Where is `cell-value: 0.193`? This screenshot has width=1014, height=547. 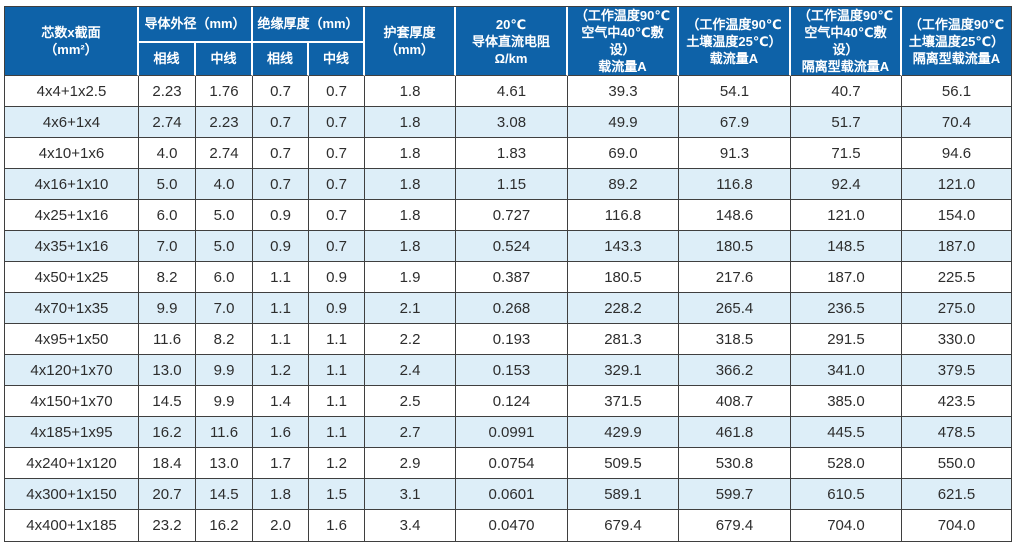
cell-value: 0.193 is located at coordinates (512, 339).